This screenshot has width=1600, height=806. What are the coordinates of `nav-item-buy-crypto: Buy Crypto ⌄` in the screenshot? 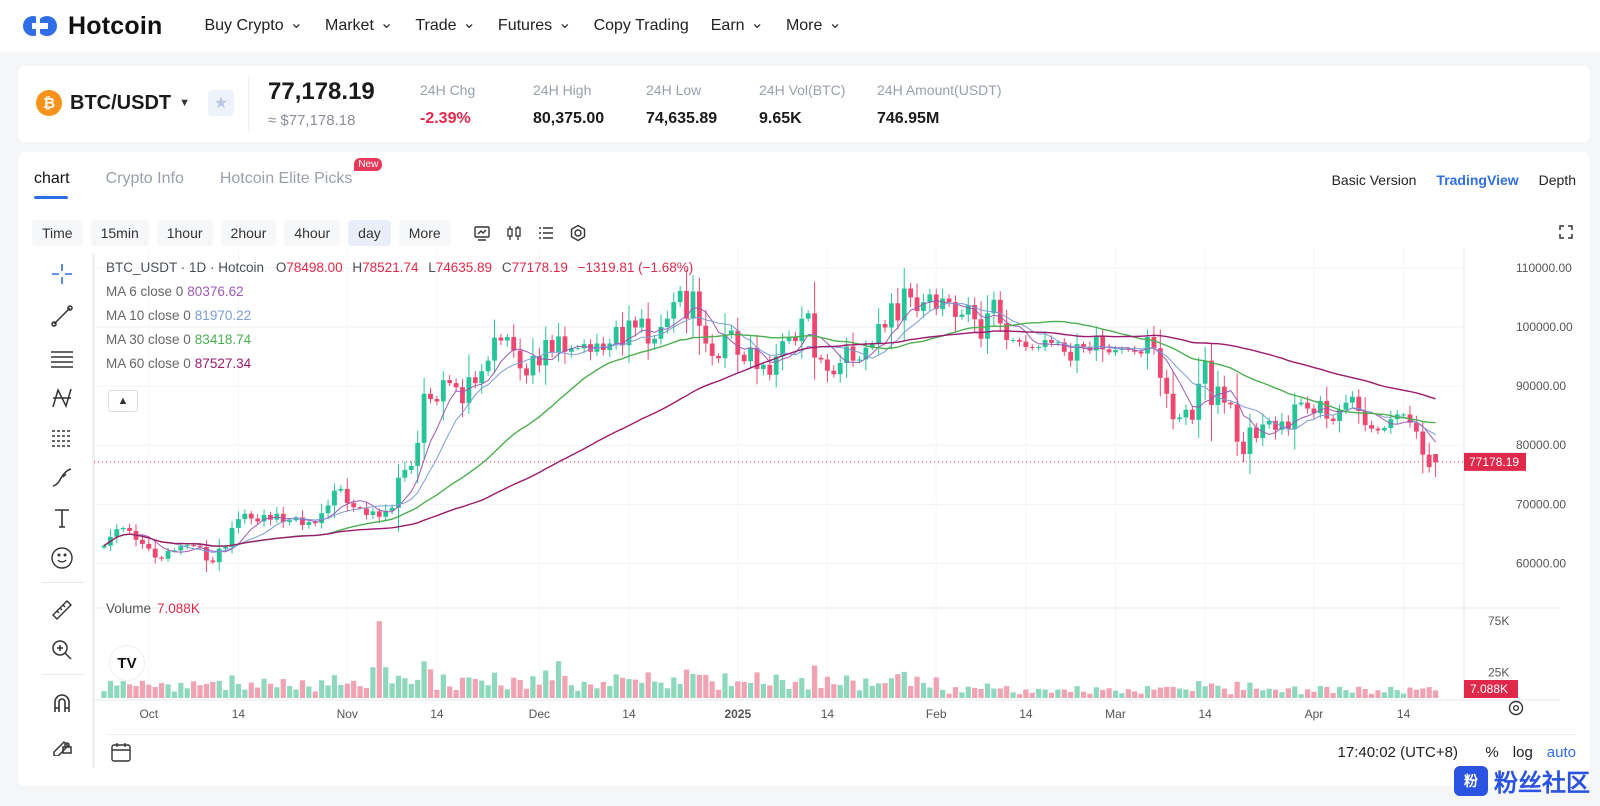 It's located at (253, 25).